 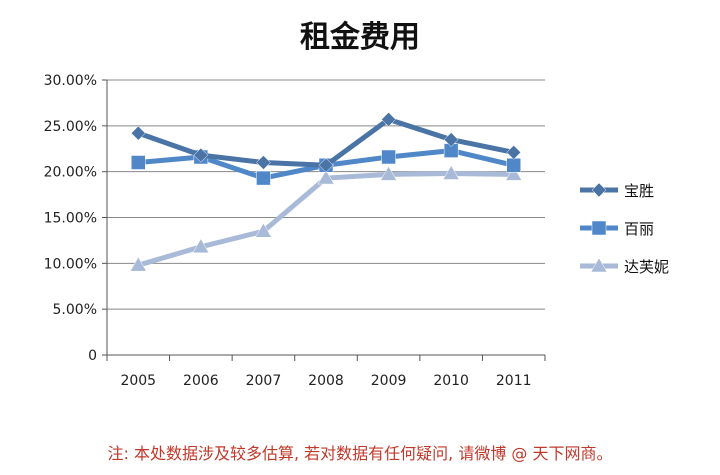 I want to click on y-tick-label: 0, so click(x=92, y=356).